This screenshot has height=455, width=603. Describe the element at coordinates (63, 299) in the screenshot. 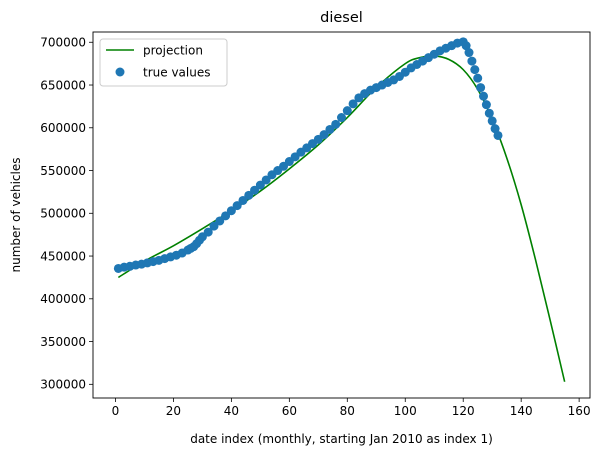

I see `y-tick-label: 400000` at that location.